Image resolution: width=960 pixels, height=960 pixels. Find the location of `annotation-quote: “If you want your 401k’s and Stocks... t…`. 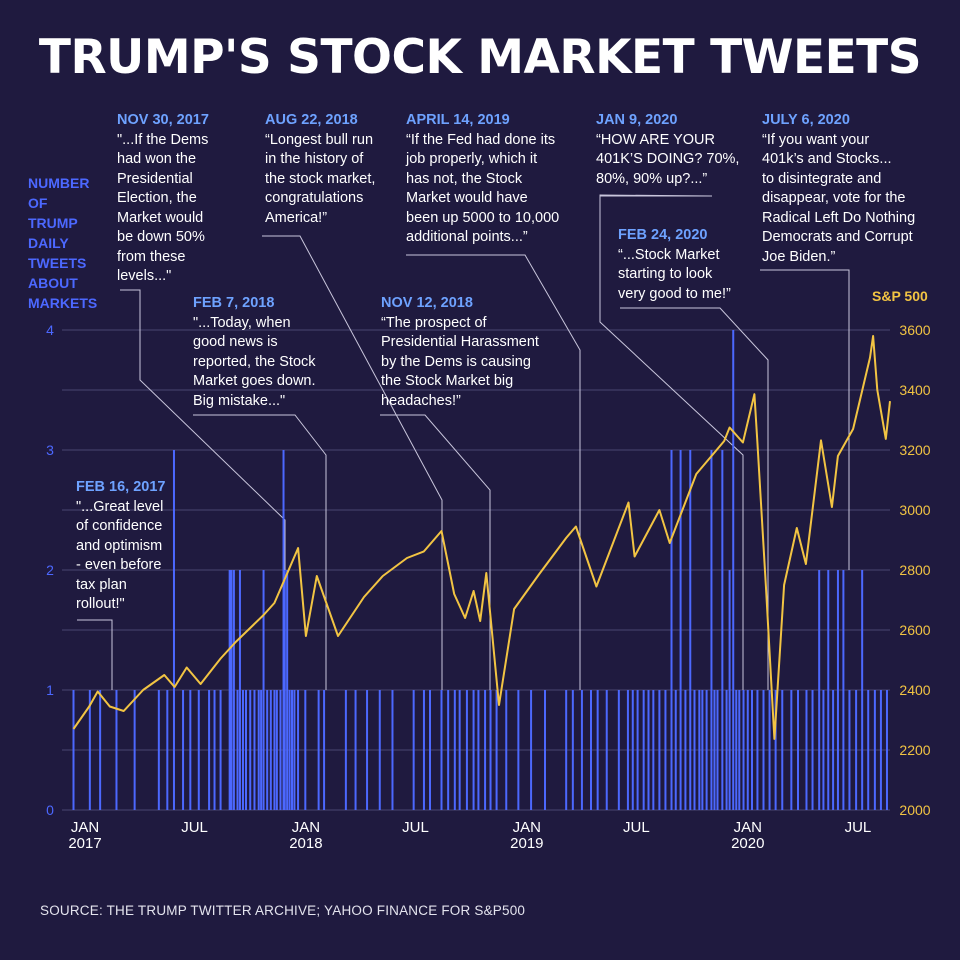

annotation-quote: “If you want your 401k’s and Stocks... t… is located at coordinates (839, 198).